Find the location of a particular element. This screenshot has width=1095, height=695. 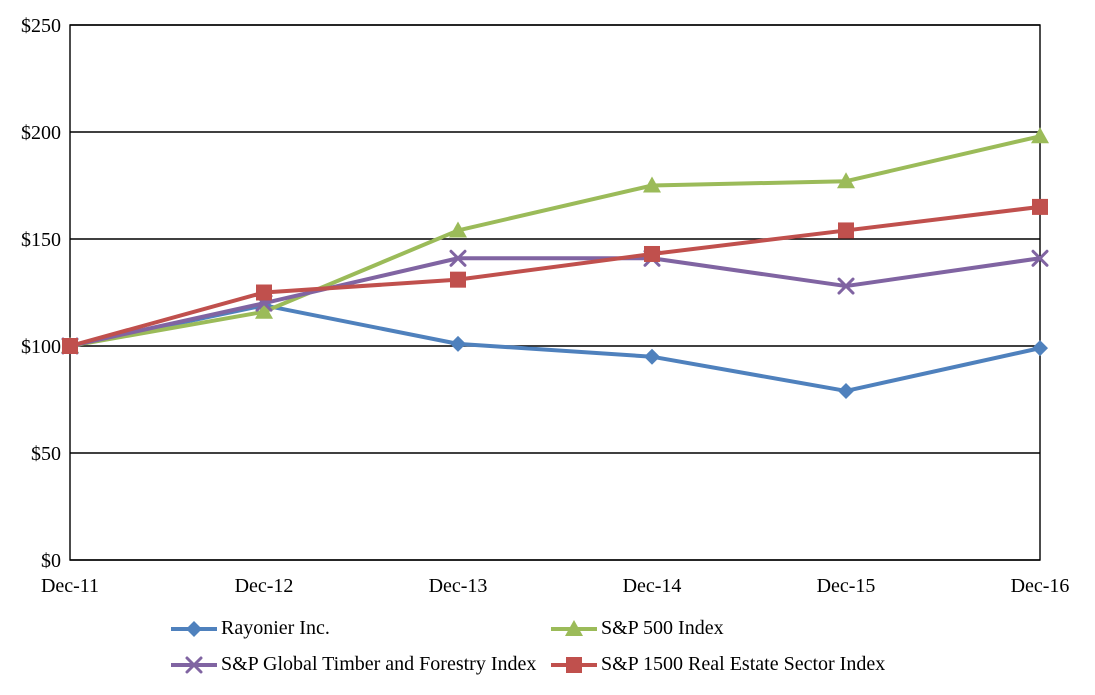

triangle-marker-icon is located at coordinates (574, 627).